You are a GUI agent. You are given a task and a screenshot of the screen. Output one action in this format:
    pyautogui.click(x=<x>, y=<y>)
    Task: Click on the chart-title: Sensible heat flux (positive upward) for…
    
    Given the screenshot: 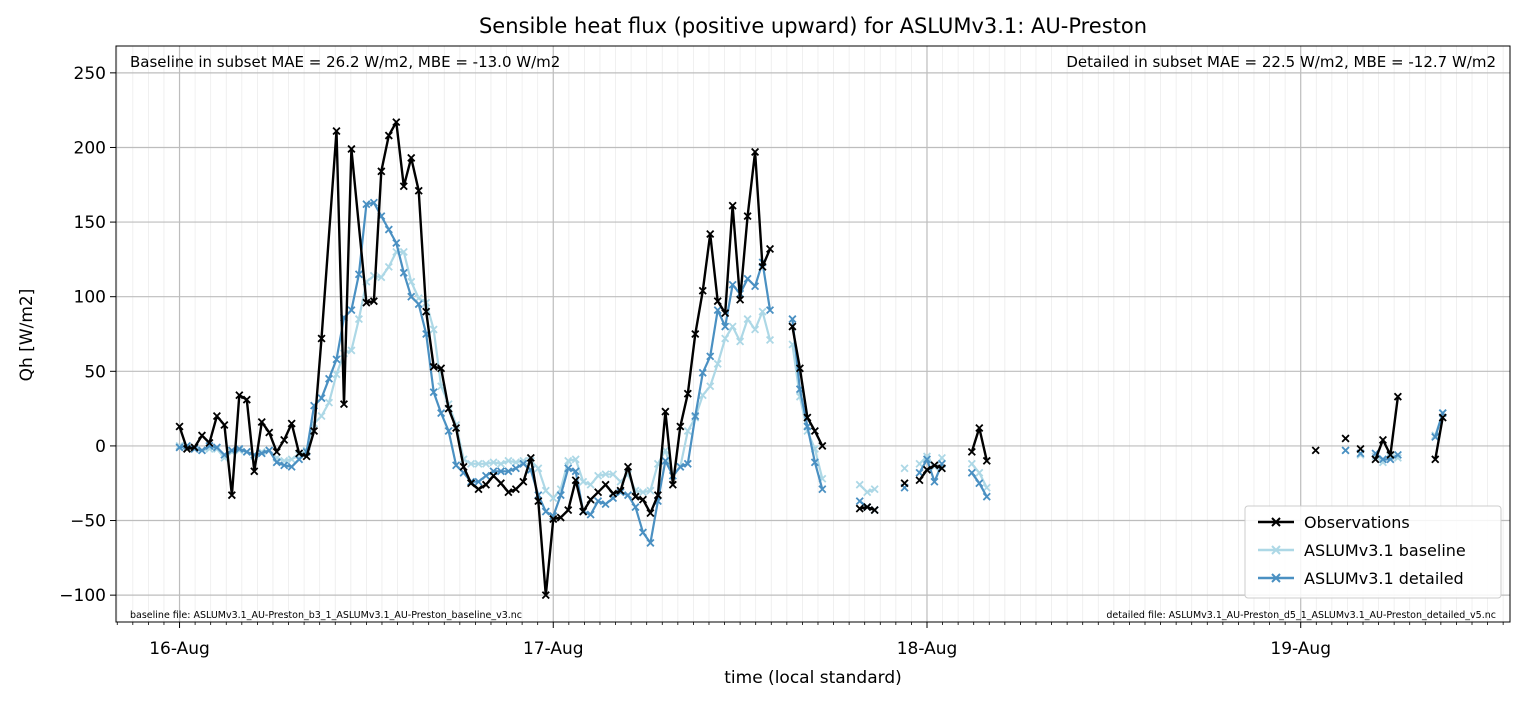 What is the action you would take?
    pyautogui.click(x=813, y=26)
    